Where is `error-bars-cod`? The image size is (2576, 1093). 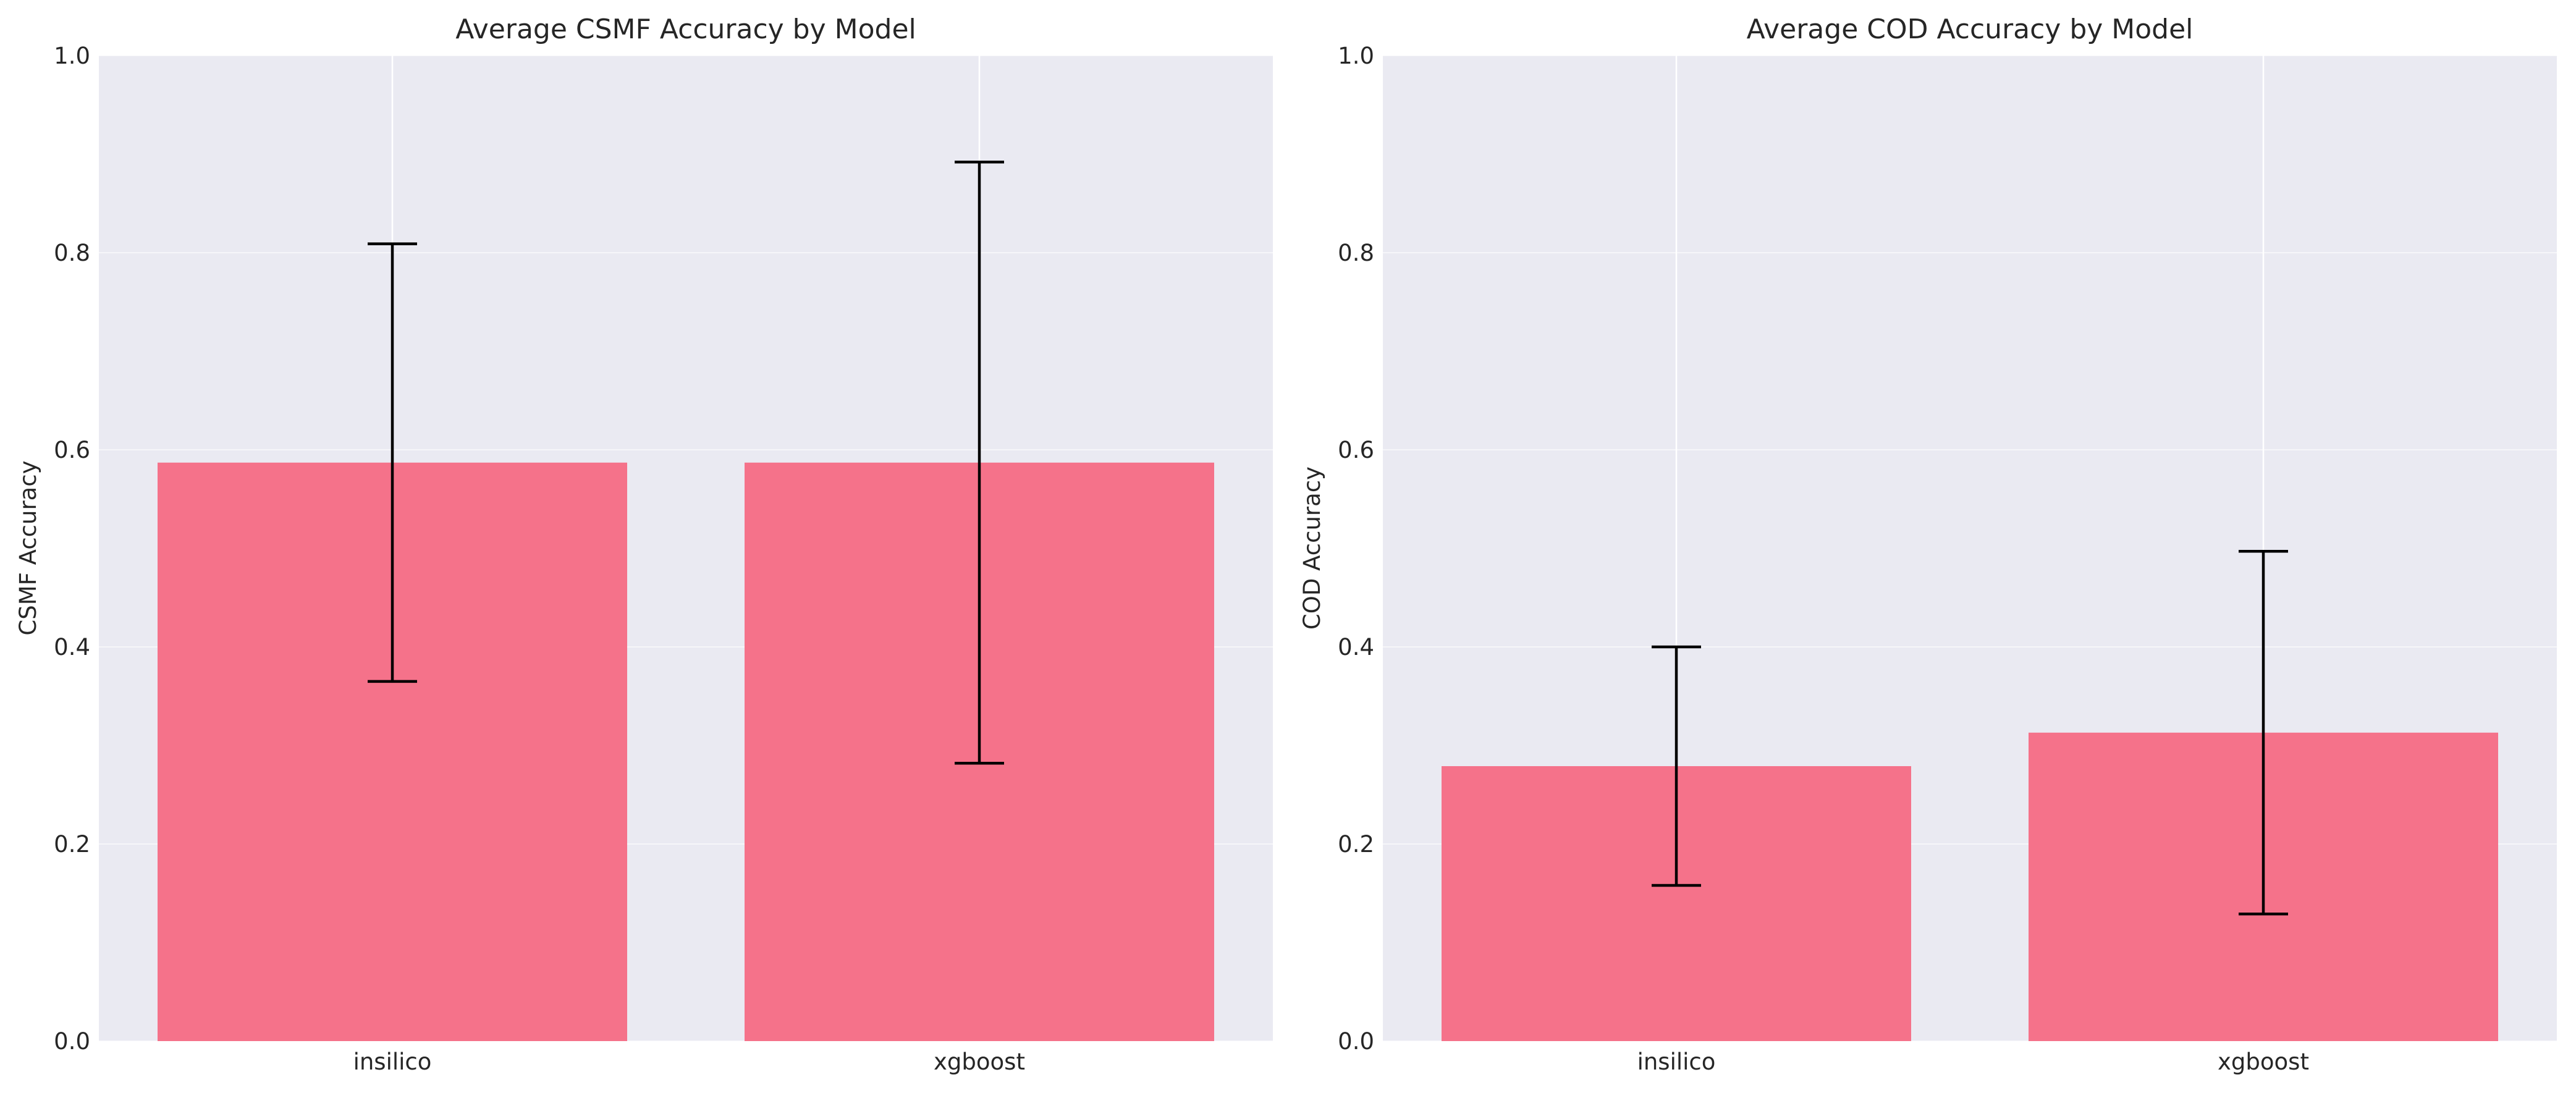
error-bars-cod is located at coordinates (1970, 733).